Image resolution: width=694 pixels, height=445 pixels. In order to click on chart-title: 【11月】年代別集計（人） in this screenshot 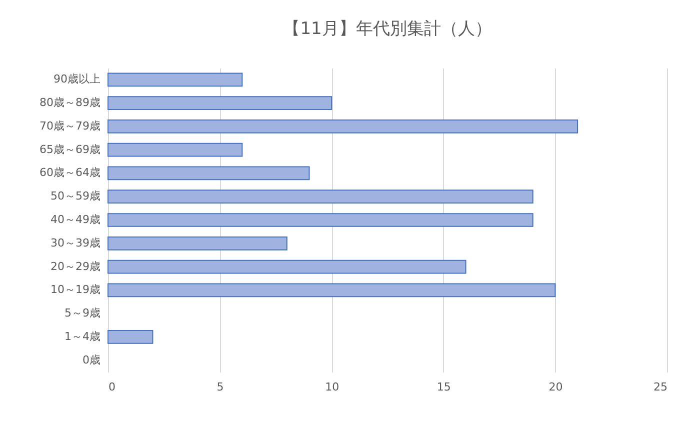, I will do `click(387, 29)`.